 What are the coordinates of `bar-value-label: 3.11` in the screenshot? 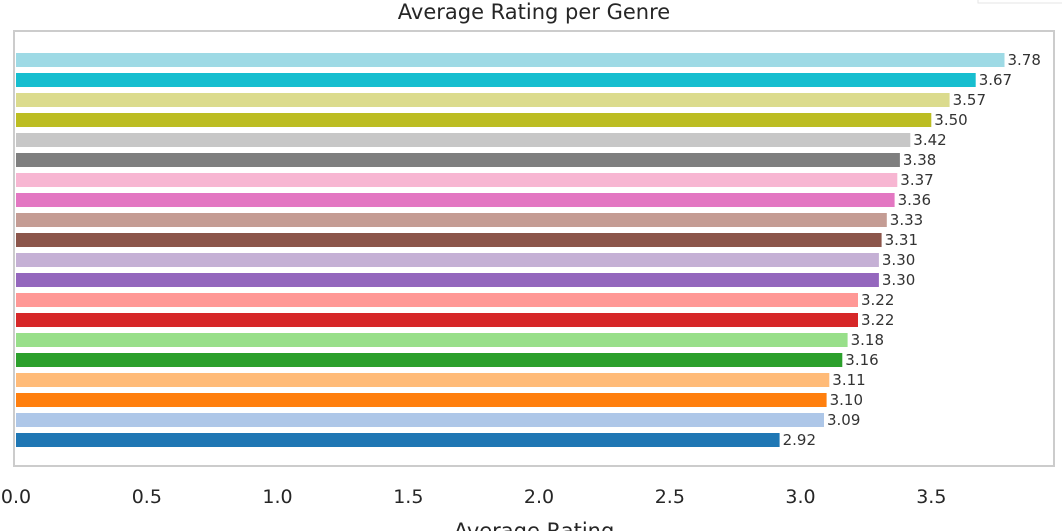 It's located at (848, 380).